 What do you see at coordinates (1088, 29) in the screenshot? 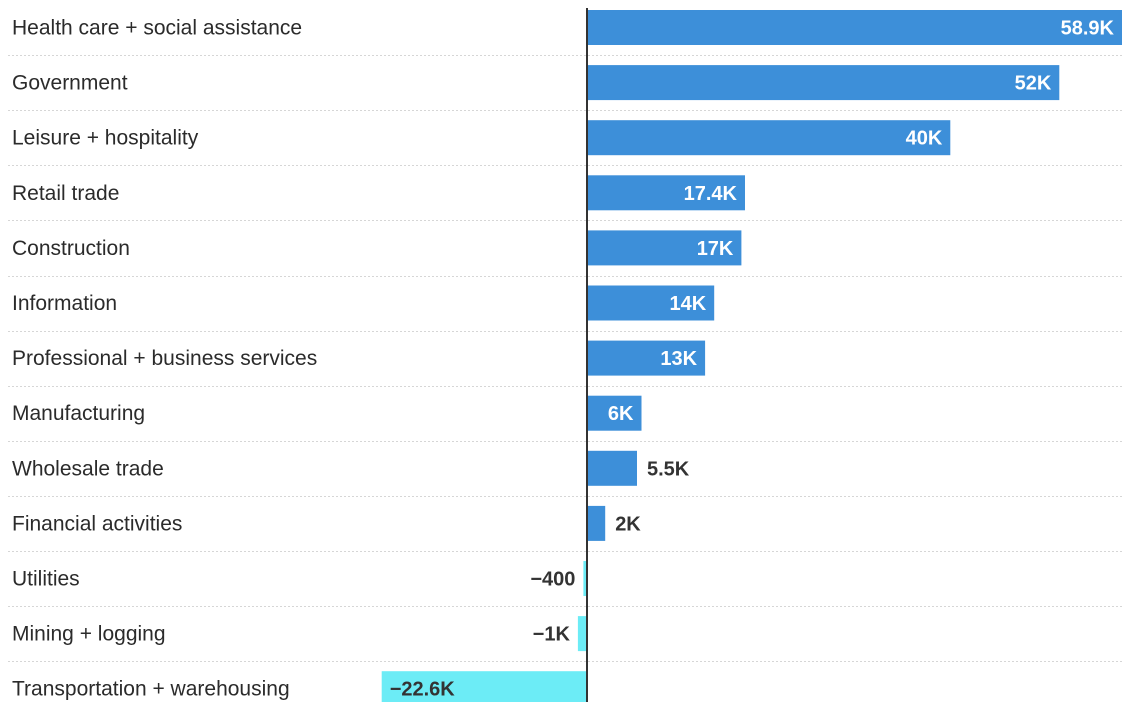
I see `value-label: 58.9K` at bounding box center [1088, 29].